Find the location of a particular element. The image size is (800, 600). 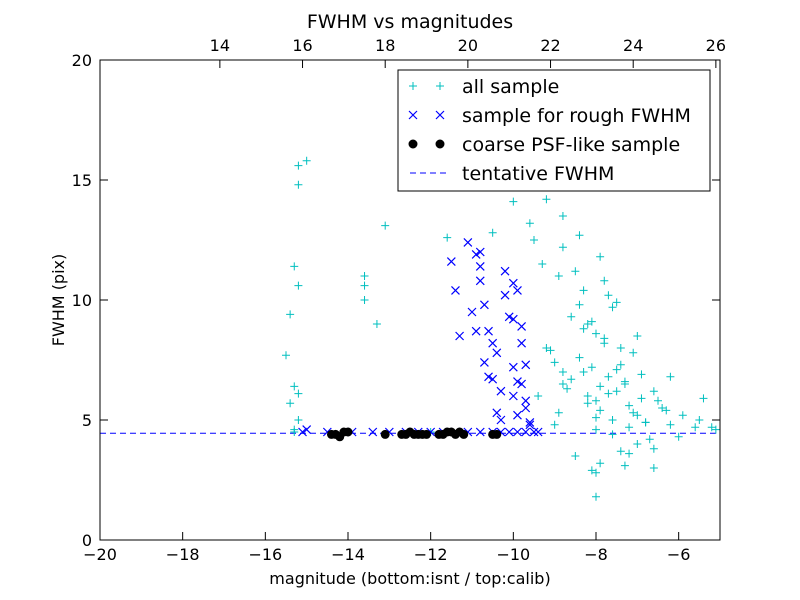

top-tick-label: 14 is located at coordinates (220, 45).